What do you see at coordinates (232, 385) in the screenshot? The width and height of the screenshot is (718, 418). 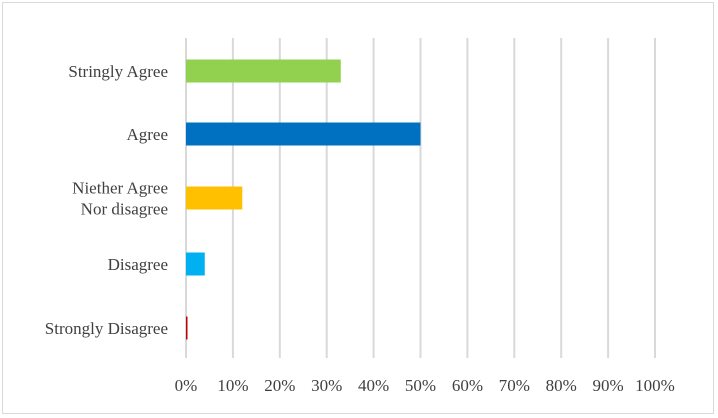 I see `x-tick-label: 10%` at bounding box center [232, 385].